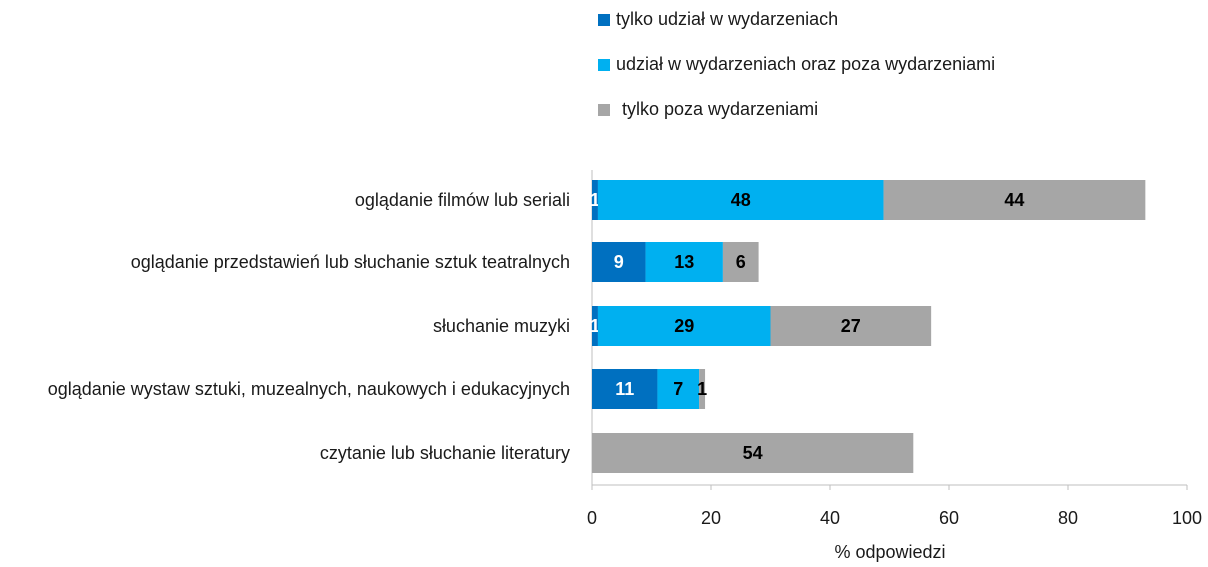  What do you see at coordinates (711, 518) in the screenshot?
I see `x-tick-label: 20` at bounding box center [711, 518].